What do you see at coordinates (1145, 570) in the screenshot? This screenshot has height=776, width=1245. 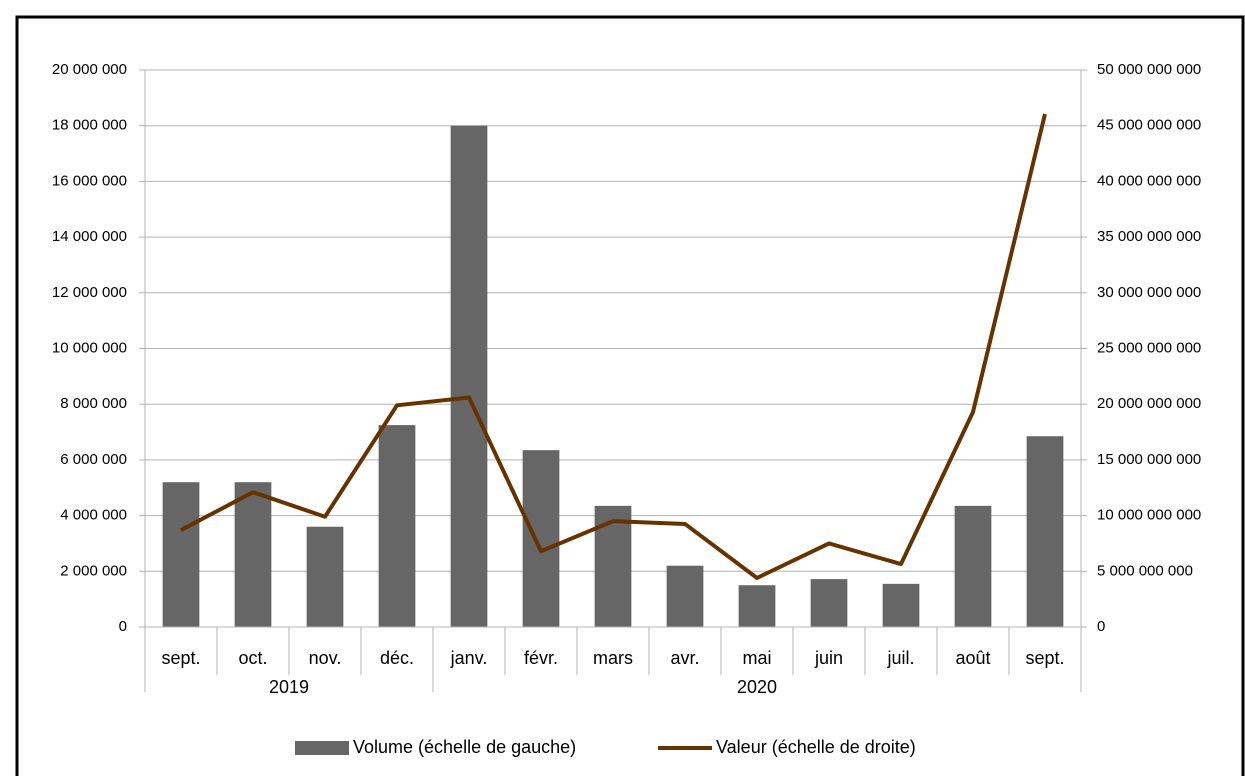 I see `y2-tick-label: 5 000 000 000` at bounding box center [1145, 570].